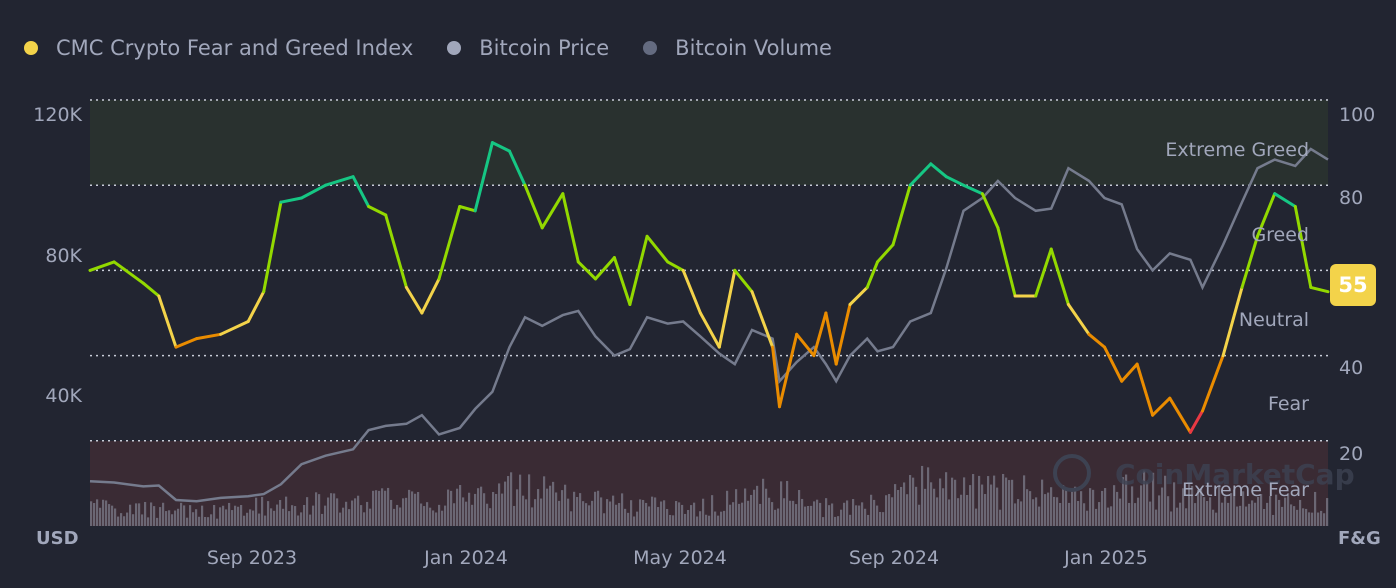  What do you see at coordinates (544, 48) in the screenshot?
I see `legend-label-bitcoin-price: Bitcoin Price` at bounding box center [544, 48].